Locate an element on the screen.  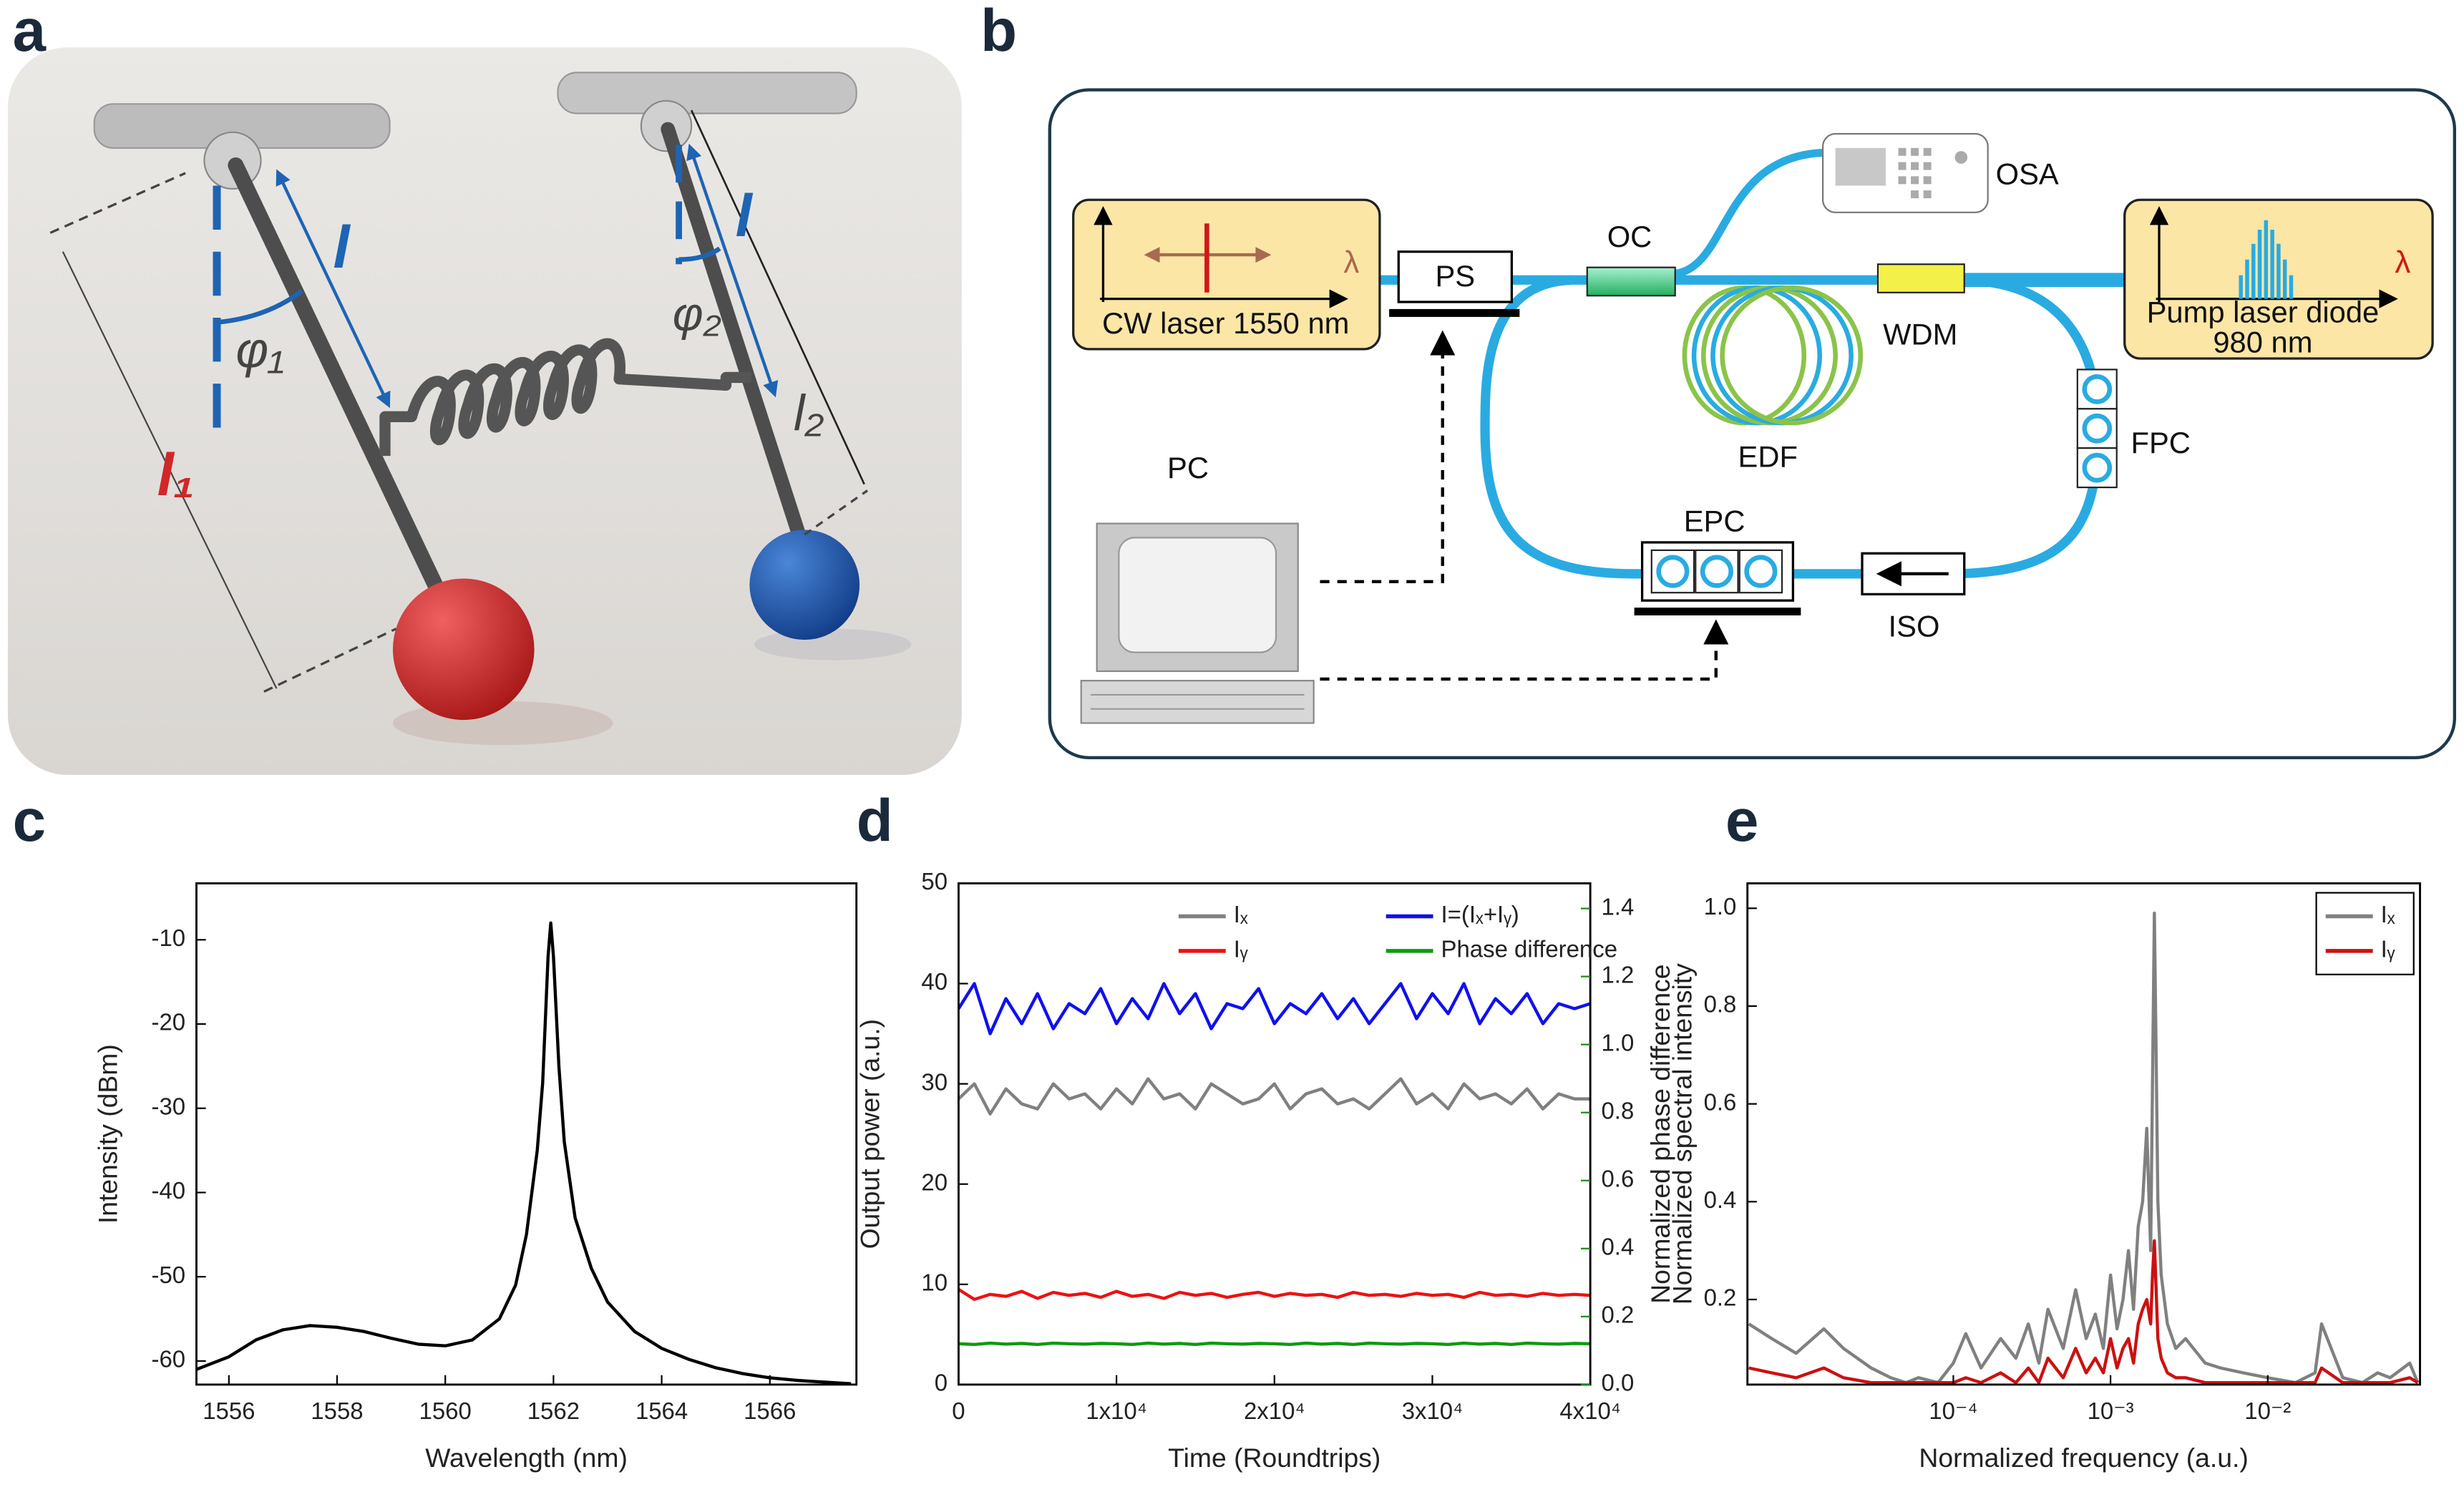
y-tick-label: -20 is located at coordinates (169, 1022).